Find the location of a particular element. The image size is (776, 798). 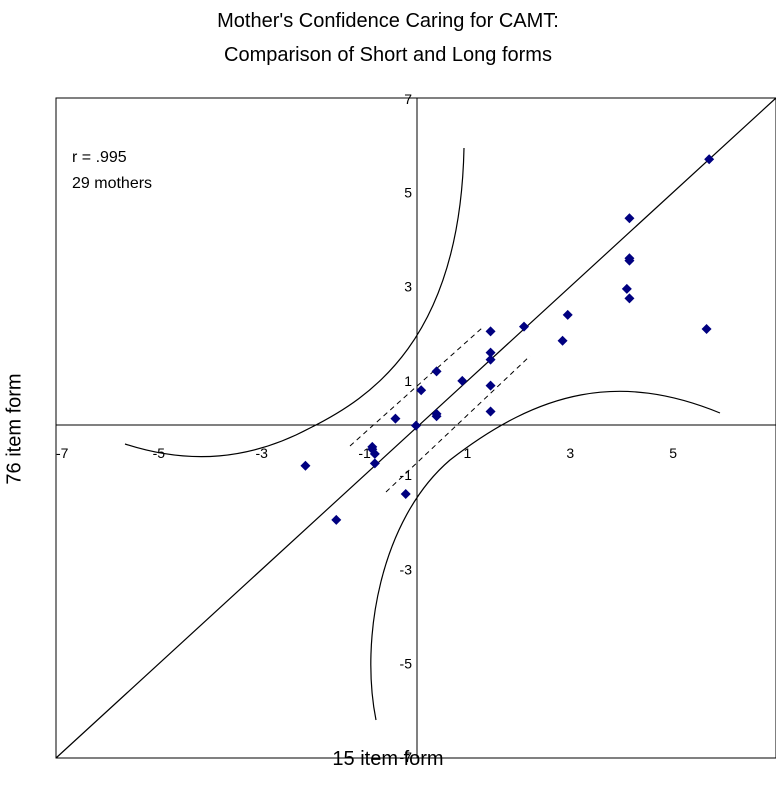

y-tick-label: -1 is located at coordinates (406, 475).